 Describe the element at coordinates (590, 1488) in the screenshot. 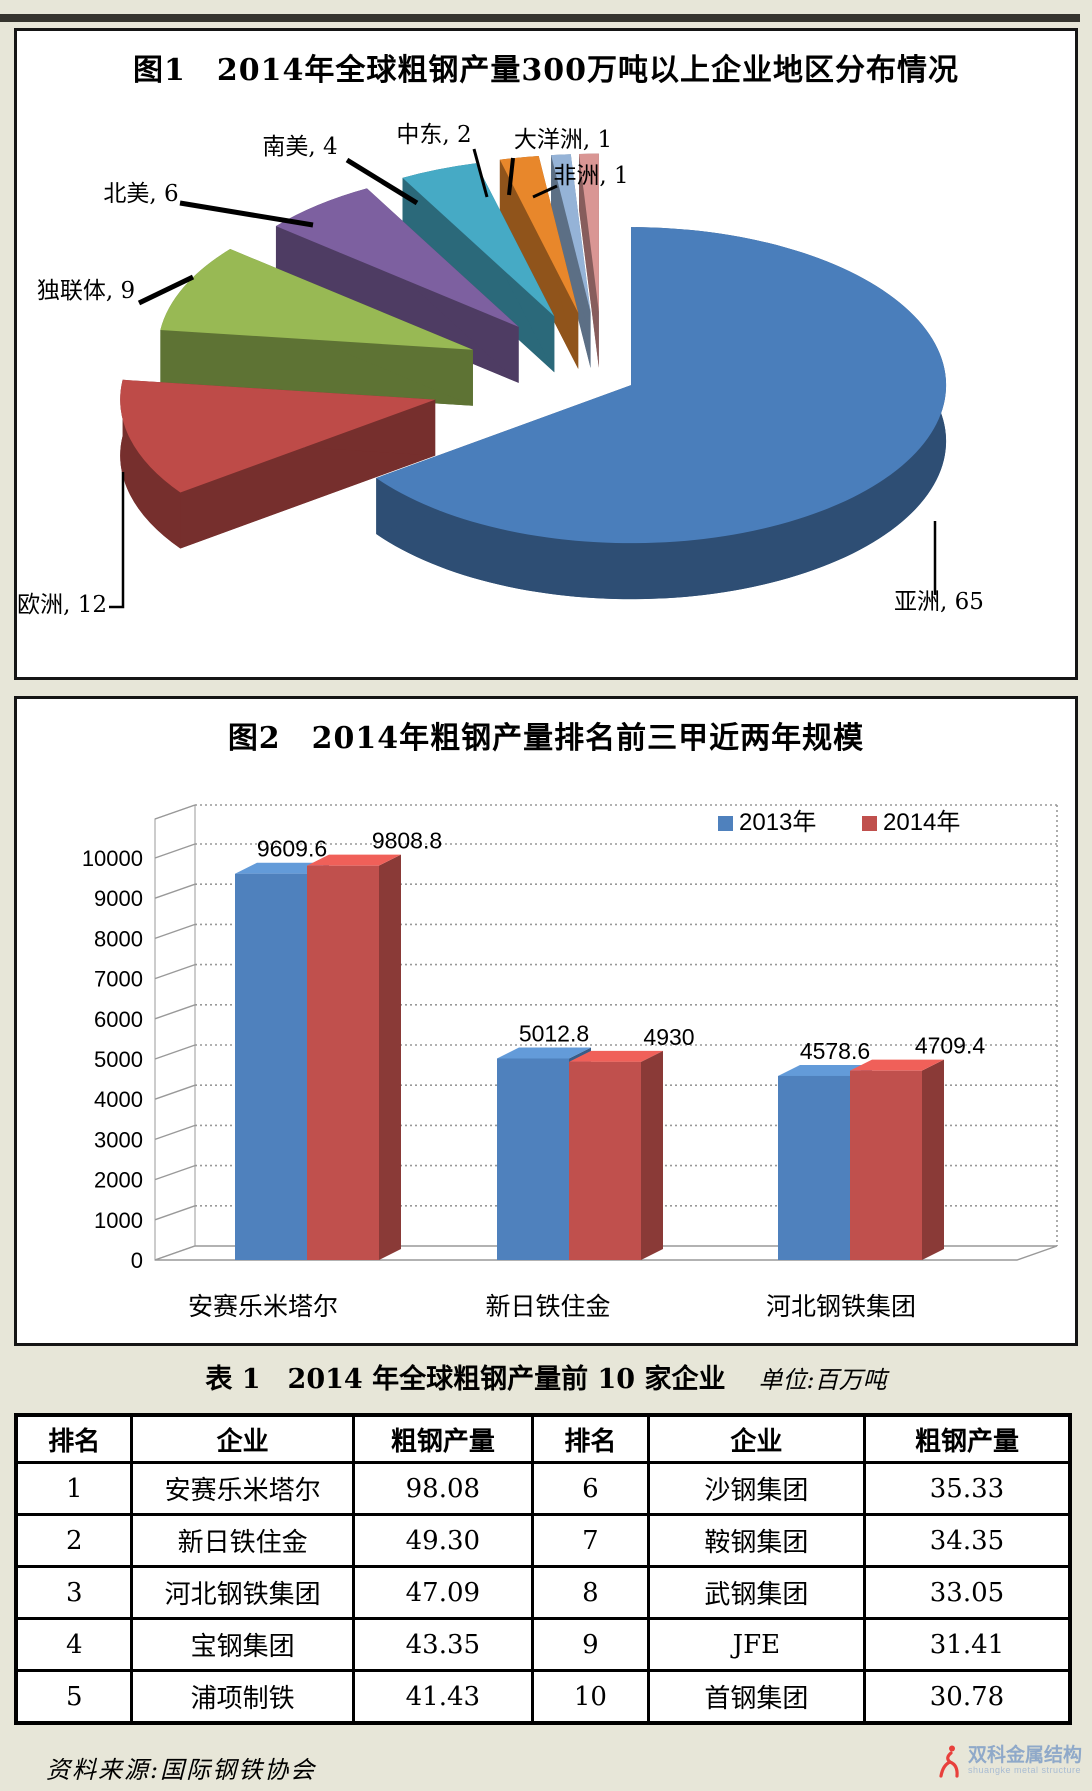

I see `table-cell: 6` at that location.